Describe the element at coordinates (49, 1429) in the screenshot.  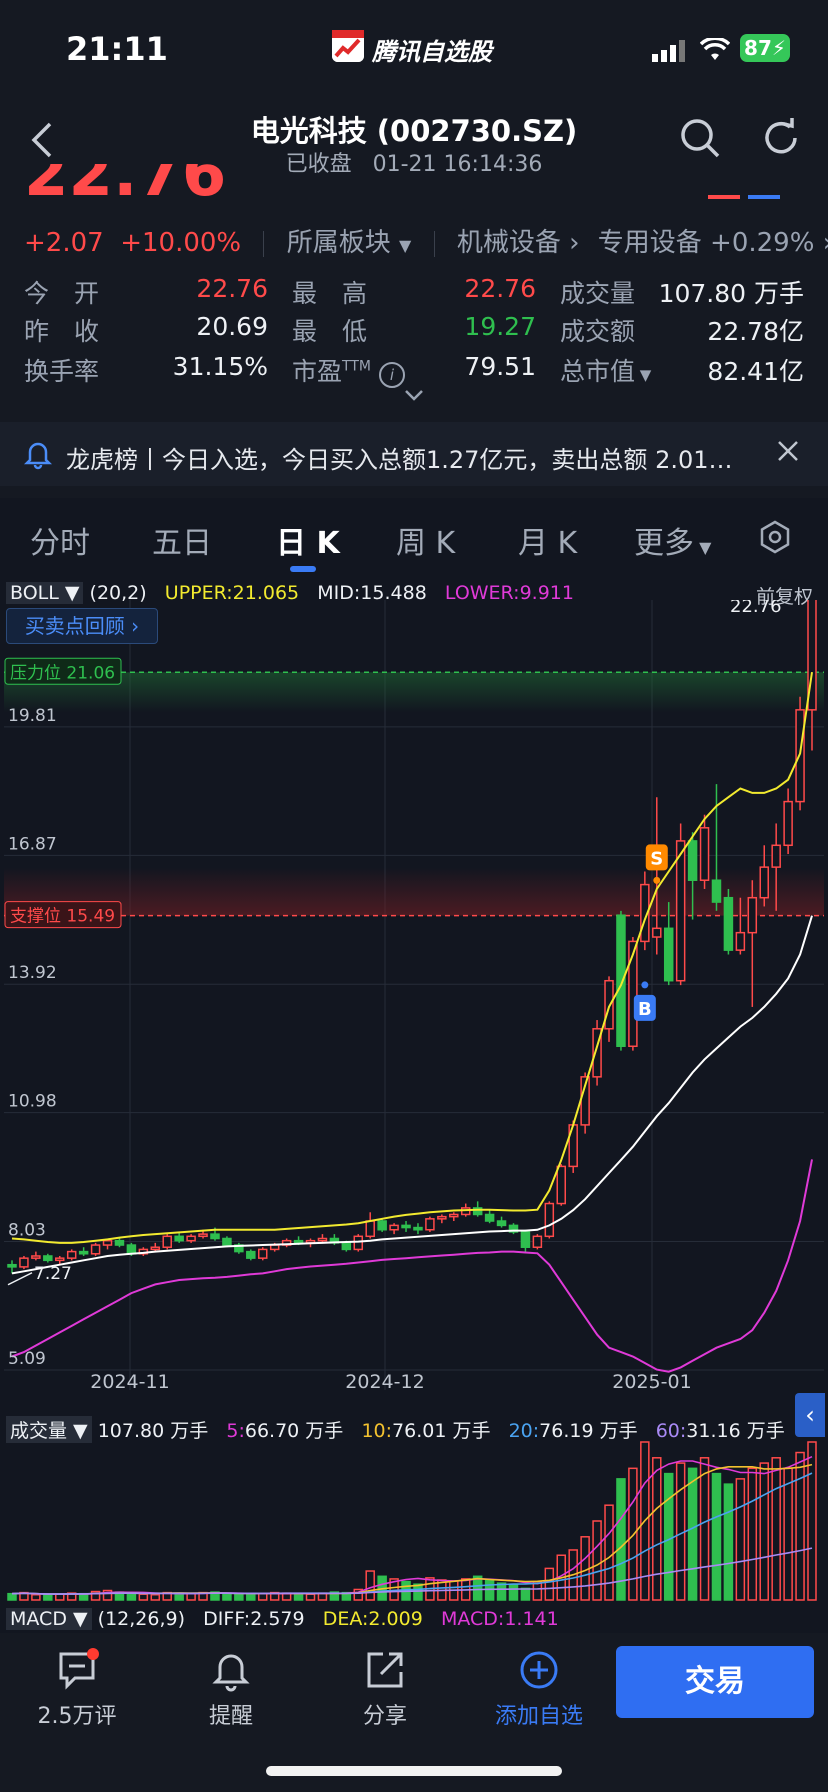
I see `volume-dropdown: 成交量 ▼` at that location.